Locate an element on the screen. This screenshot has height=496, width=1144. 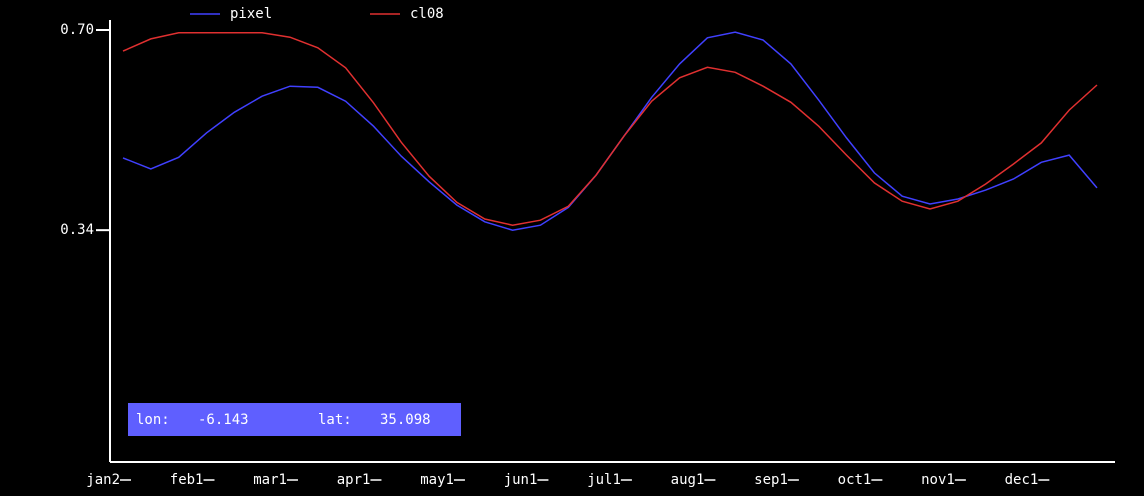
lon-label: lon: is located at coordinates (153, 420).